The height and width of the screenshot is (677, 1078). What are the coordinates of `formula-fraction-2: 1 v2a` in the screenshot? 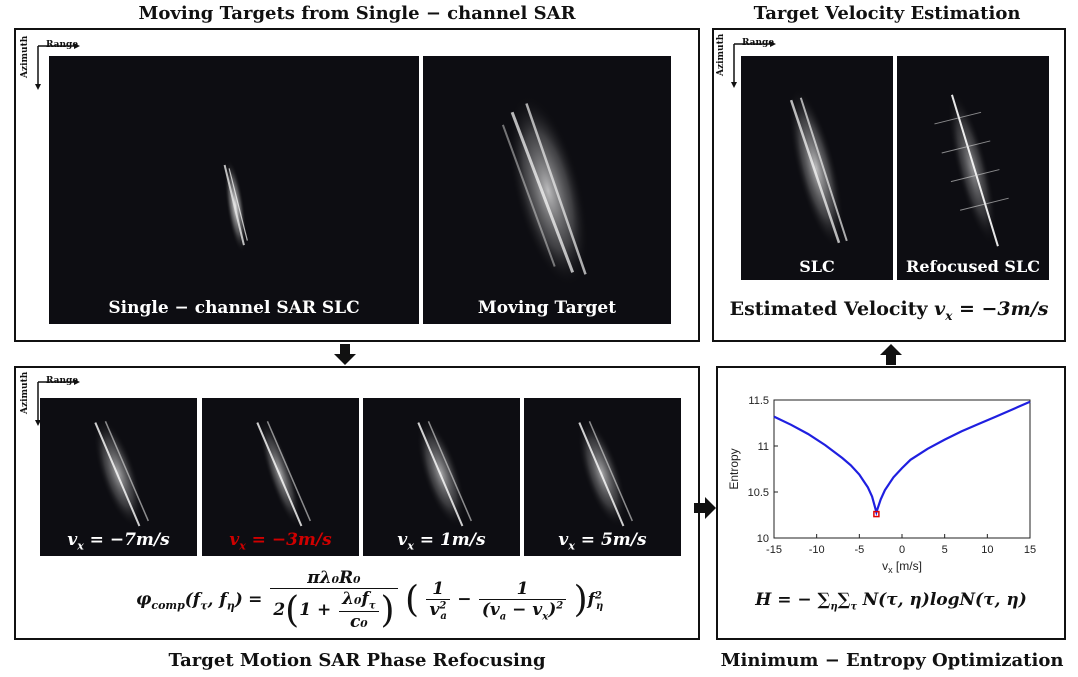 It's located at (438, 600).